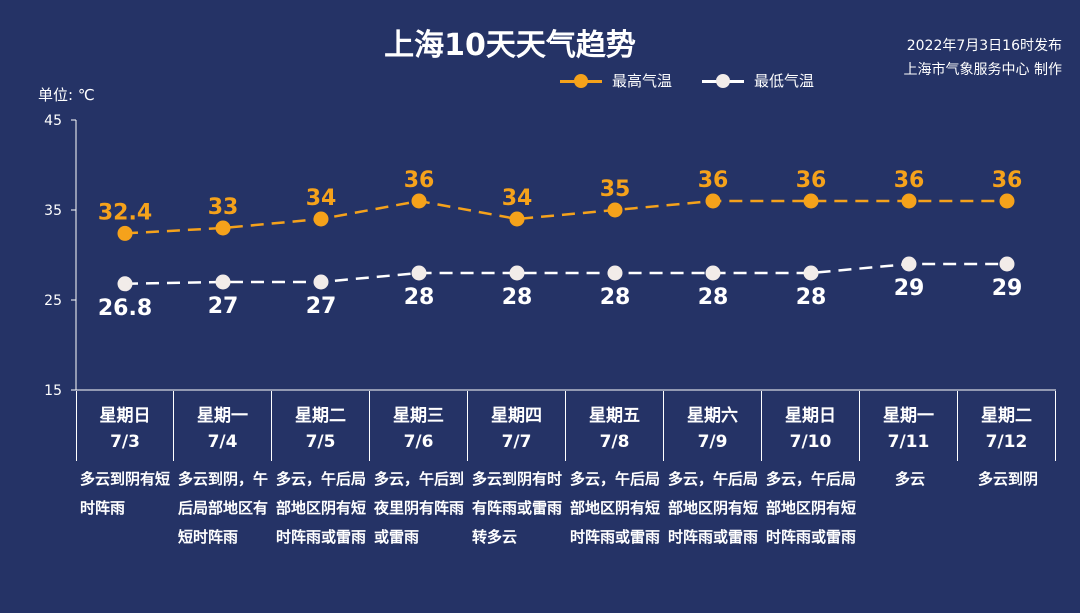 The image size is (1080, 613). I want to click on day-header: 星期六 7/9, so click(713, 426).